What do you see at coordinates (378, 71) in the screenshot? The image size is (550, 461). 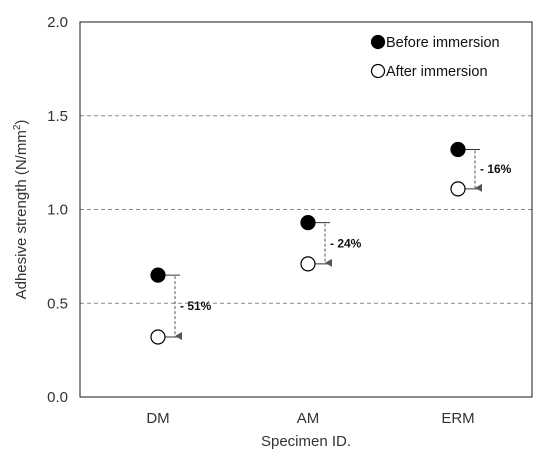 I see `legend-marker-after` at bounding box center [378, 71].